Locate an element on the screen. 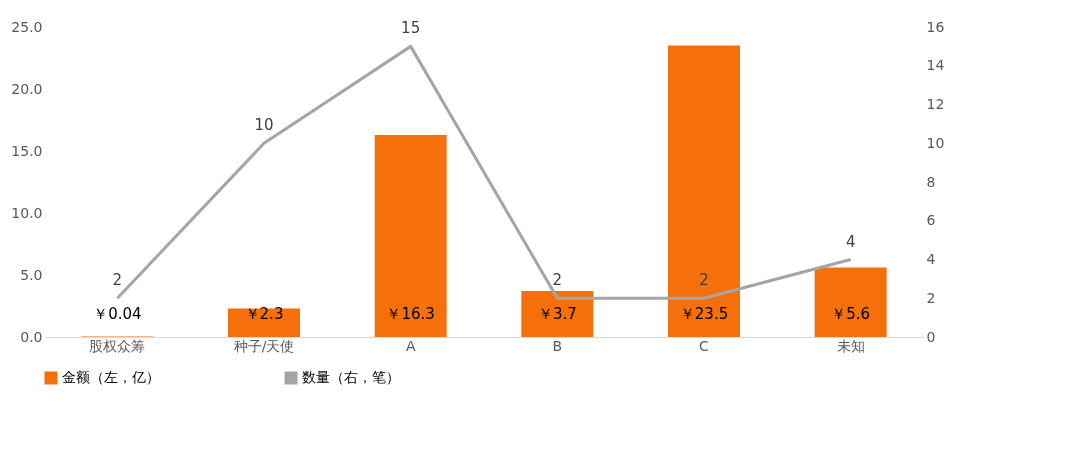 The width and height of the screenshot is (1080, 468). data-label: 15 is located at coordinates (411, 28).